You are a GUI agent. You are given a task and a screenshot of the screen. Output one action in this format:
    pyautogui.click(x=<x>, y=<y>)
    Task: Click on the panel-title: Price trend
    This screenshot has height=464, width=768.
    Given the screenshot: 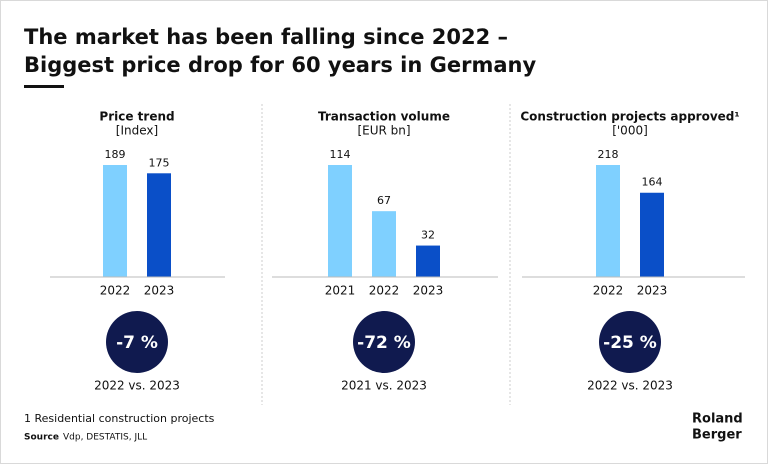 What is the action you would take?
    pyautogui.click(x=136, y=117)
    